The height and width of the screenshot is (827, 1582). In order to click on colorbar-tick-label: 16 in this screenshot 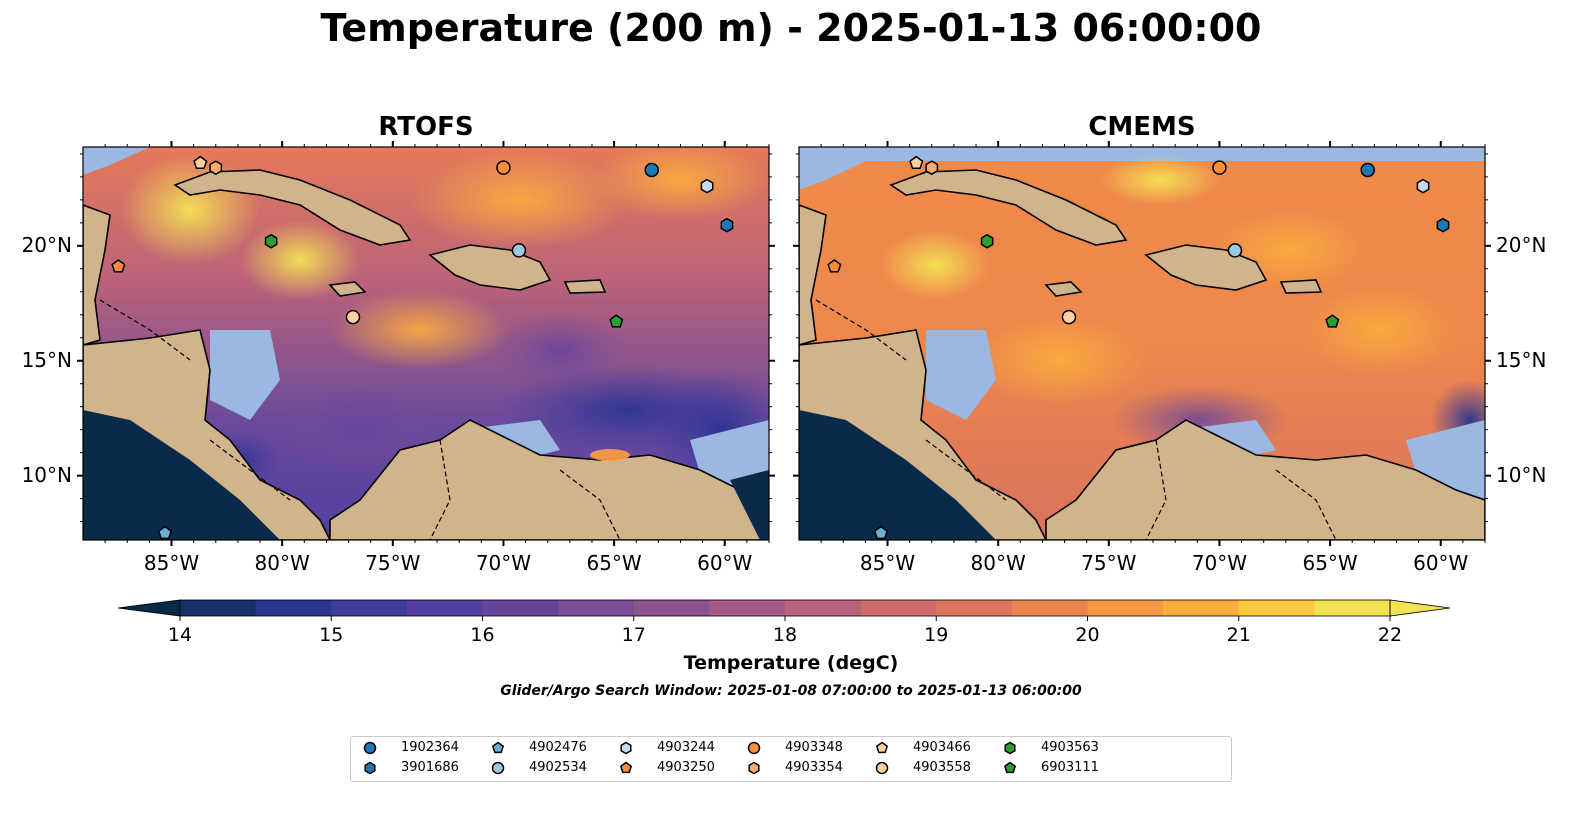, I will do `click(482, 635)`.